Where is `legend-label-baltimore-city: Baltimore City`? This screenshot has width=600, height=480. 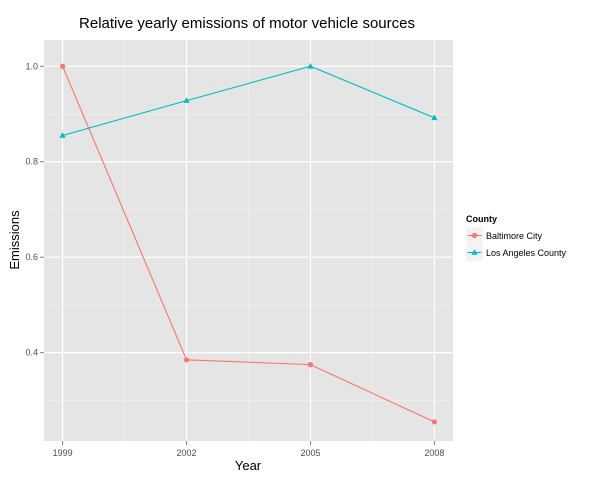 legend-label-baltimore-city: Baltimore City is located at coordinates (514, 236).